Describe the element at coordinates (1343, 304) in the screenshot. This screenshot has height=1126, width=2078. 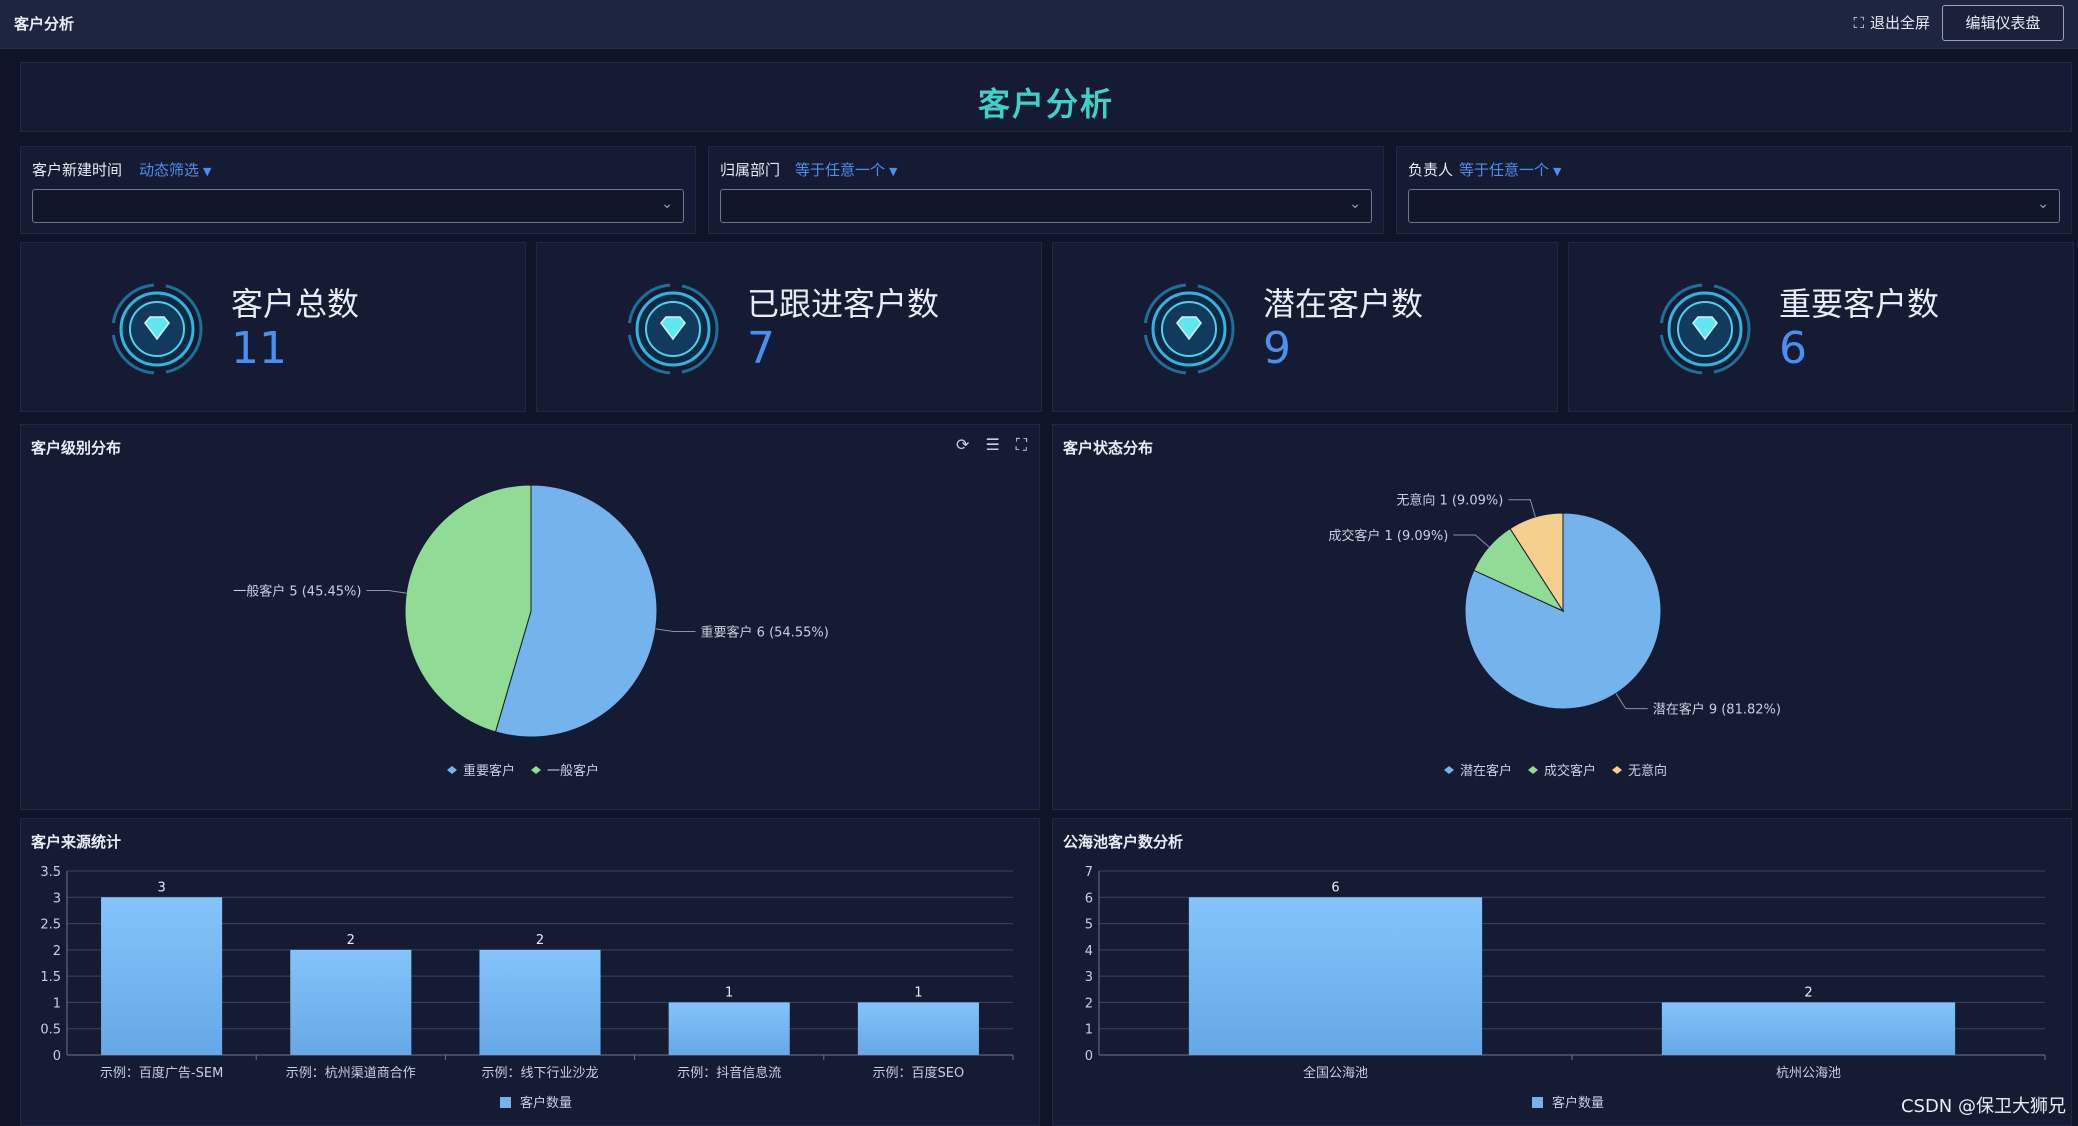
I see `kpi-label: 潜在客户数` at that location.